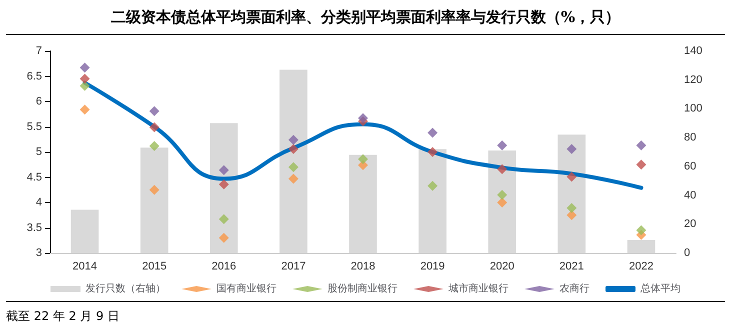 The height and width of the screenshot is (336, 731). Describe the element at coordinates (571, 266) in the screenshot. I see `x-tick-label: 2021` at that location.